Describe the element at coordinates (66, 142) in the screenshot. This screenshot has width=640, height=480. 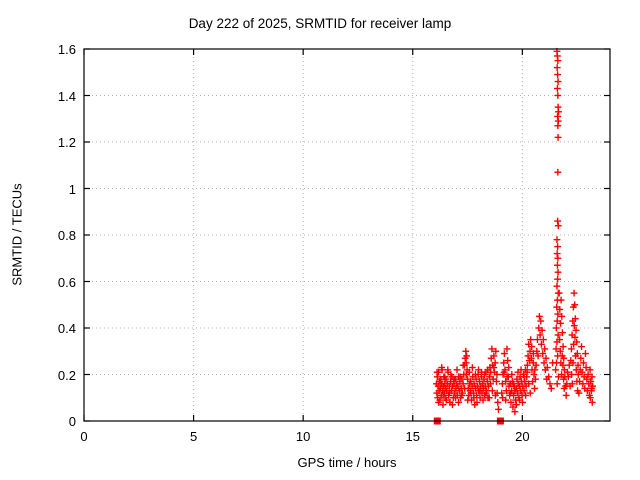
I see `y-tick-label: 1.2` at that location.